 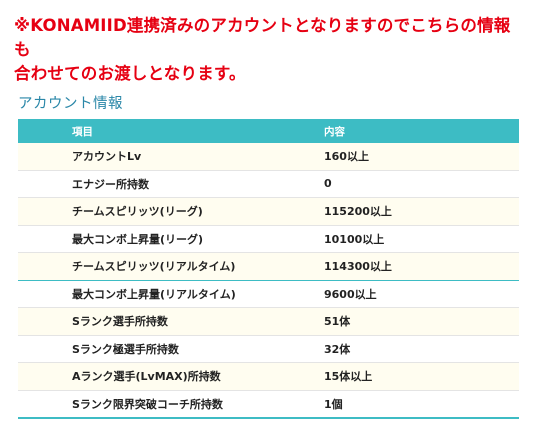 I want to click on table-row: エナジー所持数 0, so click(x=268, y=184).